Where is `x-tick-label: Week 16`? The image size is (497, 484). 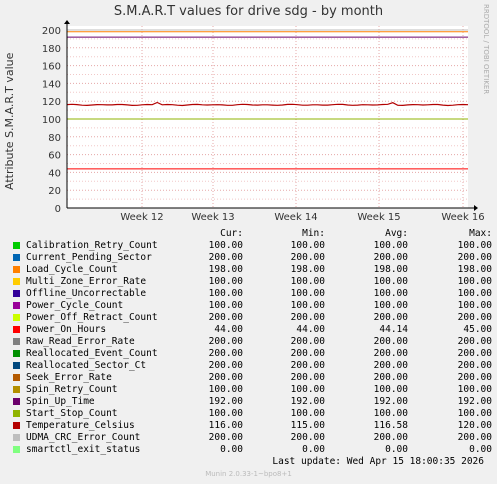 x-tick-label: Week 16 is located at coordinates (462, 217).